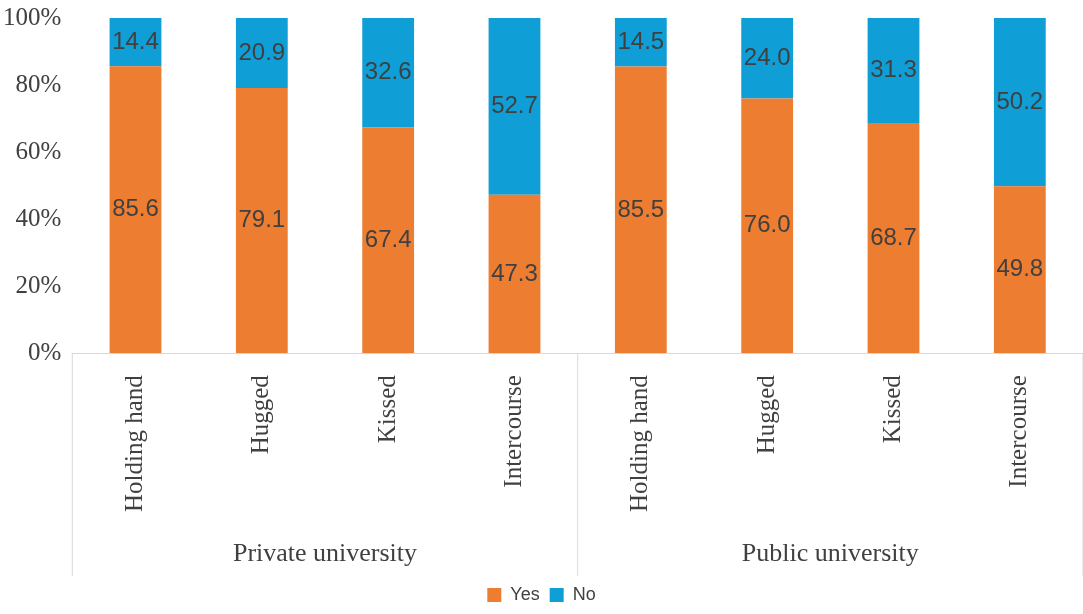 Image resolution: width=1083 pixels, height=614 pixels. I want to click on data-label: 76.0, so click(767, 224).